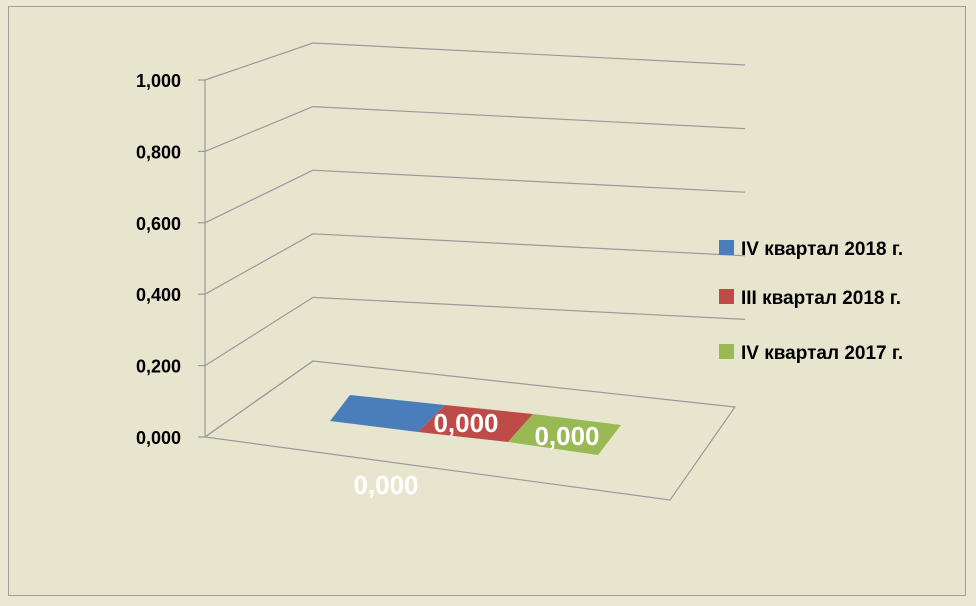  I want to click on y-tick-label: 1,000, so click(158, 81).